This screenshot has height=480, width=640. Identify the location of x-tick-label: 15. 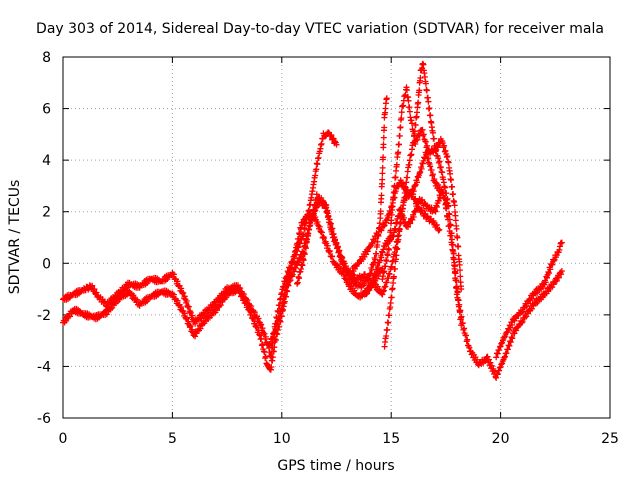
(391, 439).